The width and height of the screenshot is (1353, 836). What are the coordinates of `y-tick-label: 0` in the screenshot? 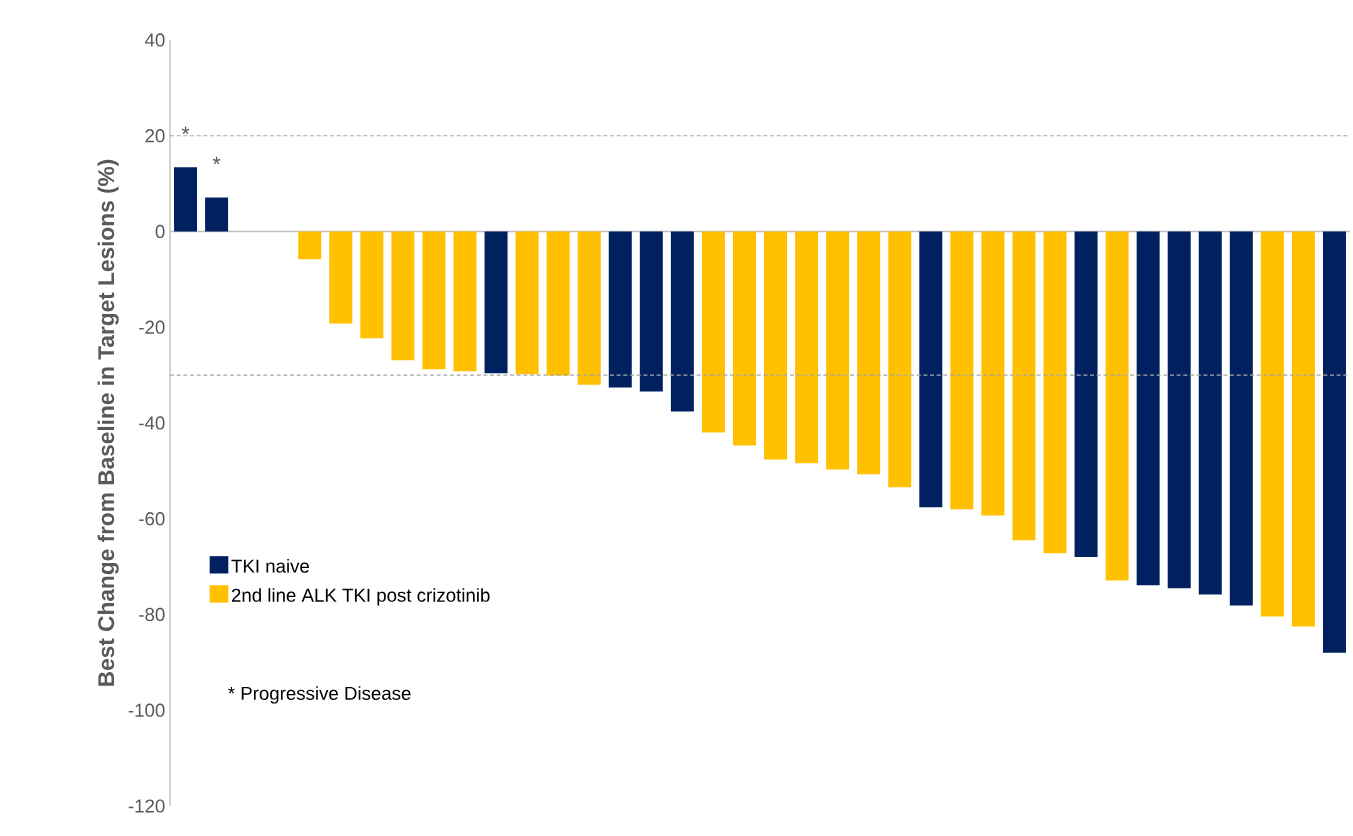 It's located at (160, 231).